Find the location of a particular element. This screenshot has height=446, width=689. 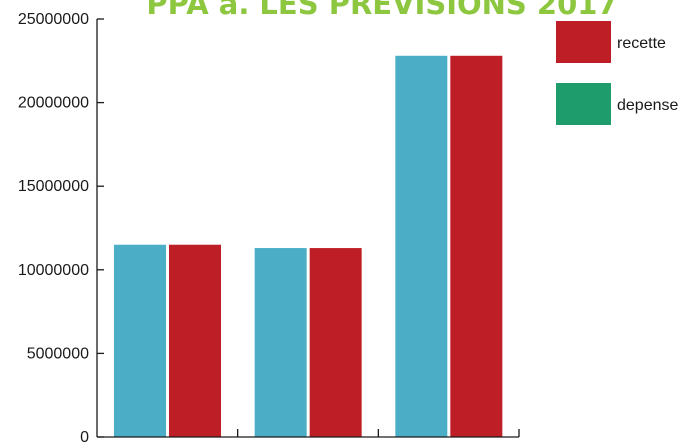

y-tick-label: 10000000 is located at coordinates (53, 270).